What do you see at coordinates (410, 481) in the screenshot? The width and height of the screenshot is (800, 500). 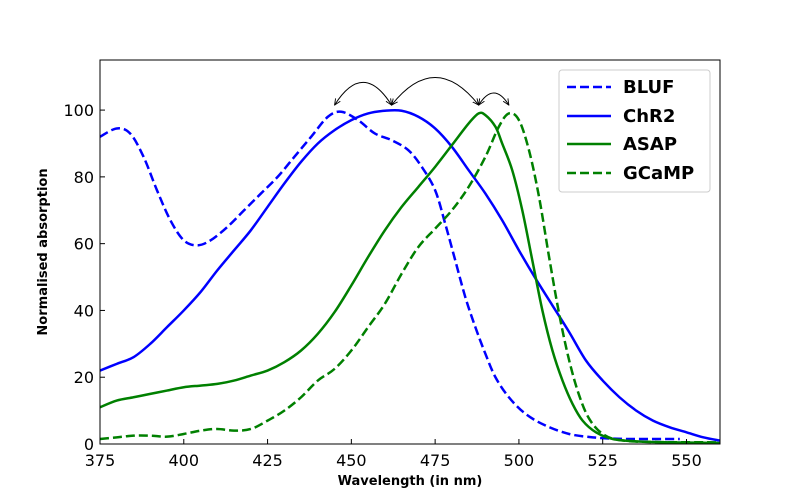 I see `x-axis-label: Wavelength (in nm)` at bounding box center [410, 481].